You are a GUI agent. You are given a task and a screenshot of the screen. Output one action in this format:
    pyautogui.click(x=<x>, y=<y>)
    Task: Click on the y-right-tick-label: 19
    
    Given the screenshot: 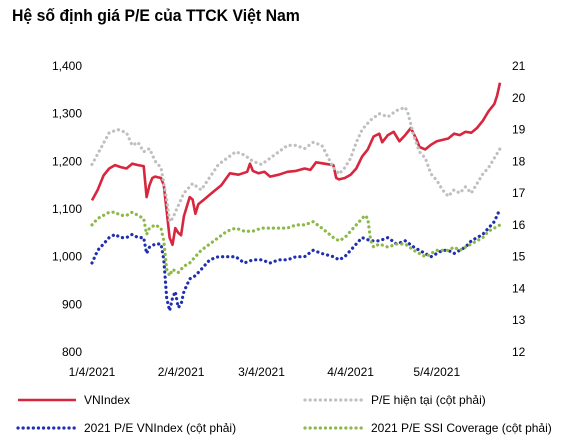 What is the action you would take?
    pyautogui.click(x=519, y=130)
    